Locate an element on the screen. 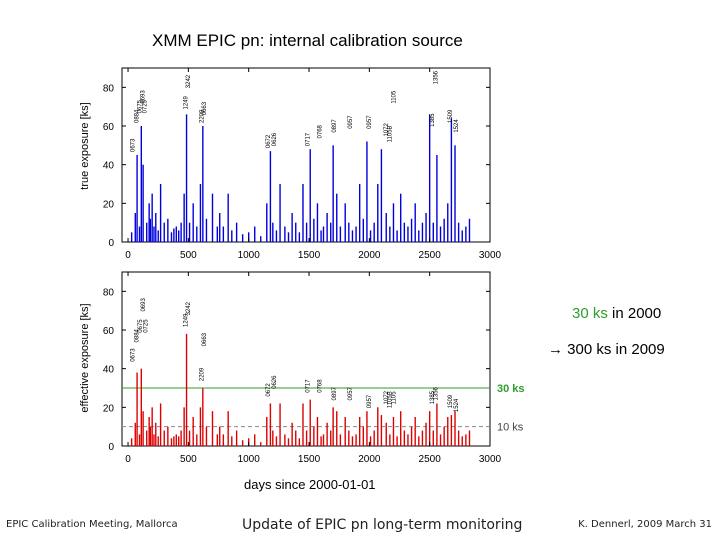 This screenshot has width=720, height=540. plot1-data-label: 0717 is located at coordinates (309, 139).